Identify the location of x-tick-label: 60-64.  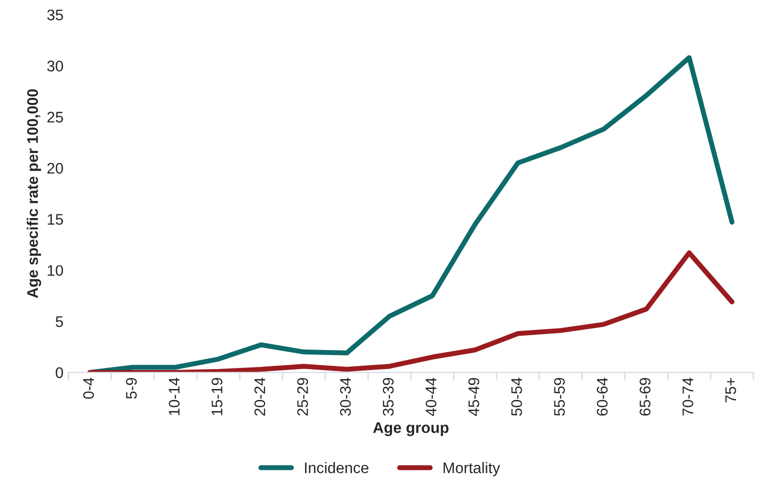
(602, 397).